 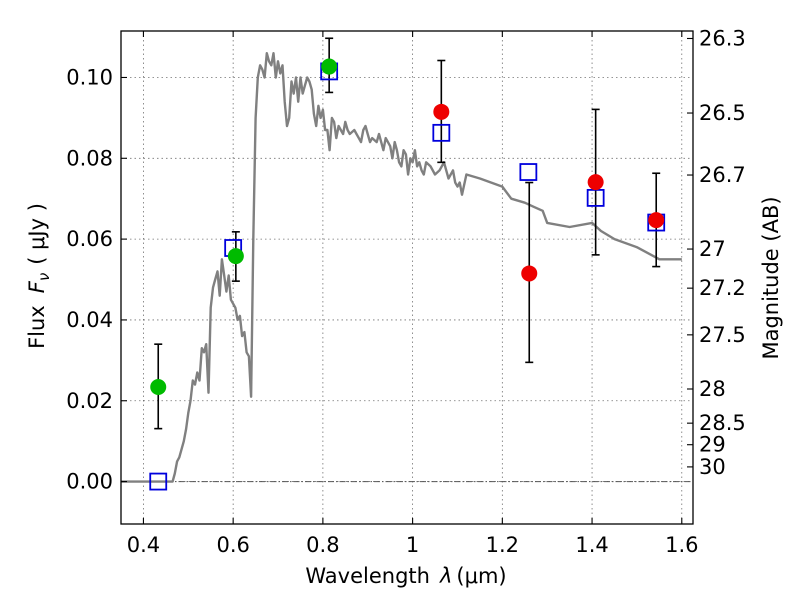 What do you see at coordinates (232, 545) in the screenshot?
I see `x-tick-label: 0.6` at bounding box center [232, 545].